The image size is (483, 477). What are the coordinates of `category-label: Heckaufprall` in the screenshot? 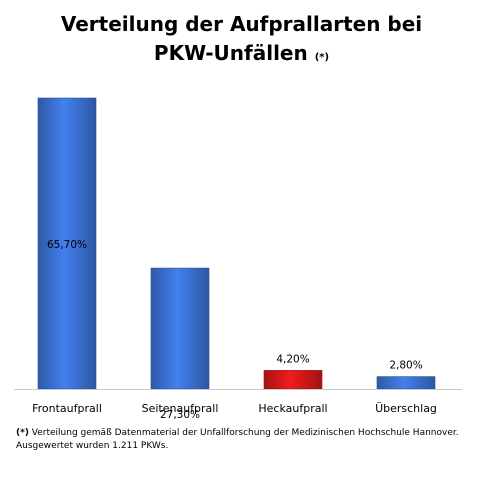 It's located at (292, 408).